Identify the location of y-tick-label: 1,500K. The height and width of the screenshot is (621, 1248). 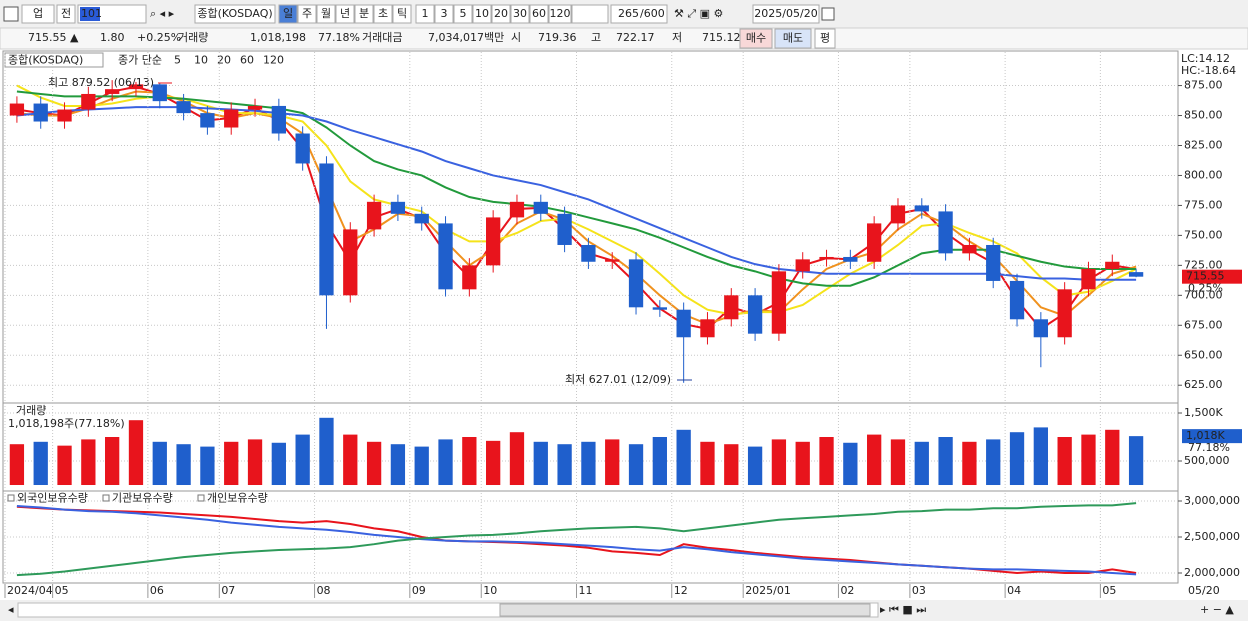
(1203, 412).